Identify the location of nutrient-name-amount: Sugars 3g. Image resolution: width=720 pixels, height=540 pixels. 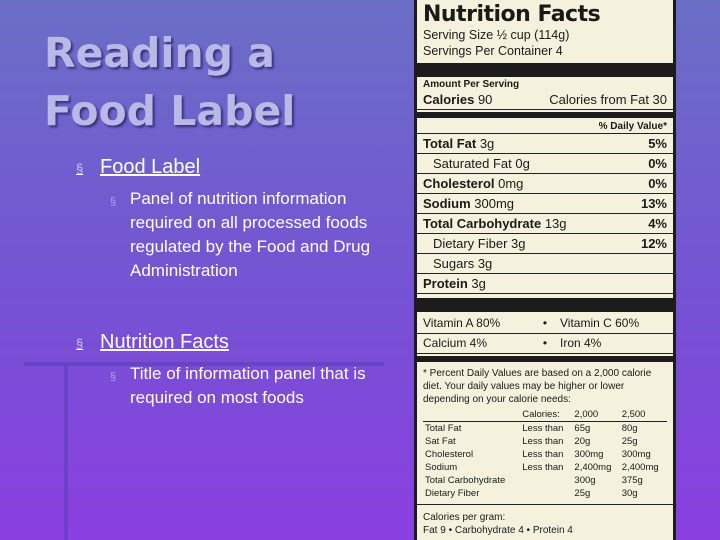
(462, 263).